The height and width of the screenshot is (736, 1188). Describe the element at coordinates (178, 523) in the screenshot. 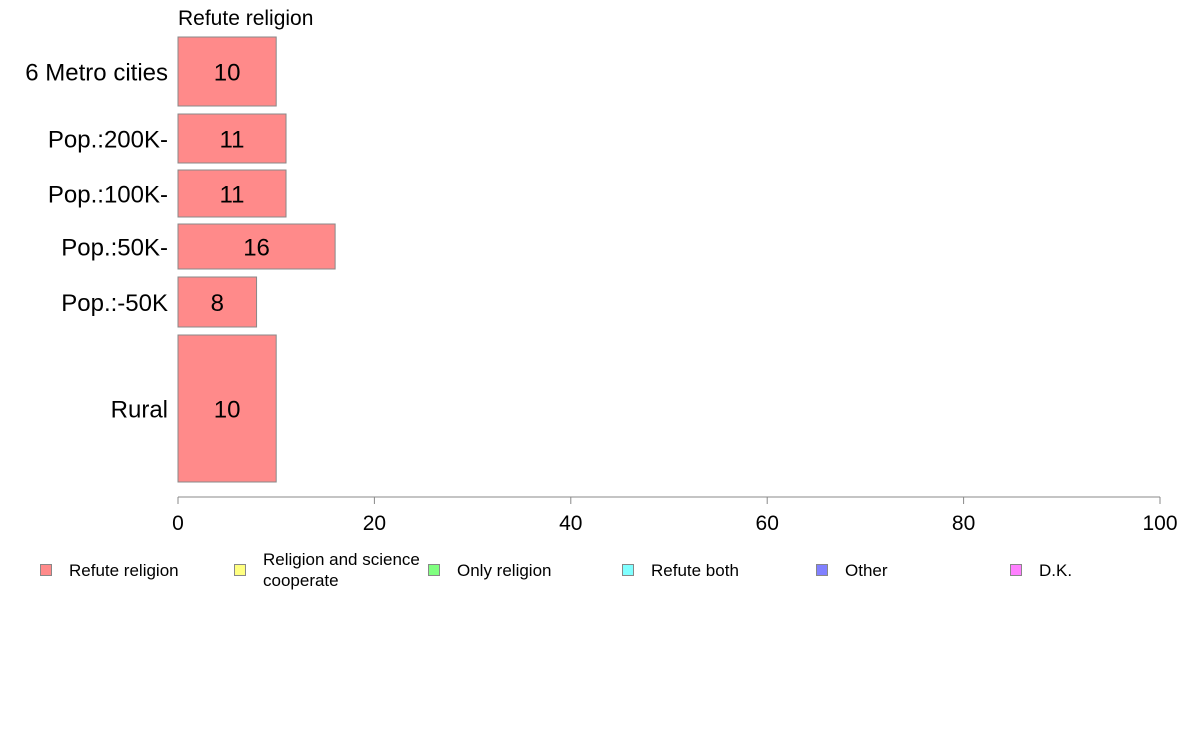

I see `x-tick-label: 0` at that location.